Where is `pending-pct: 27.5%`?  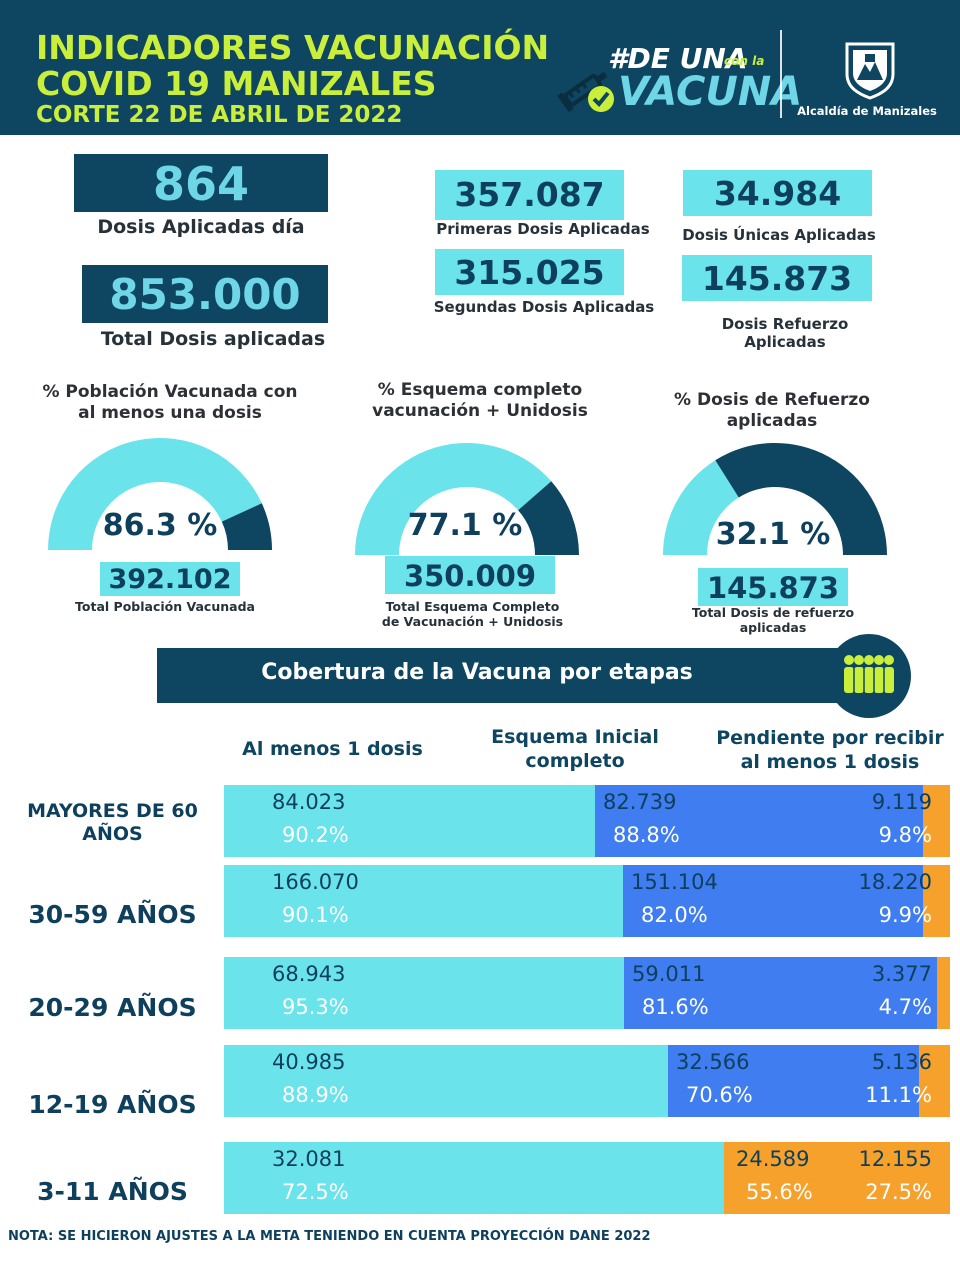
pending-pct: 27.5% is located at coordinates (898, 1192).